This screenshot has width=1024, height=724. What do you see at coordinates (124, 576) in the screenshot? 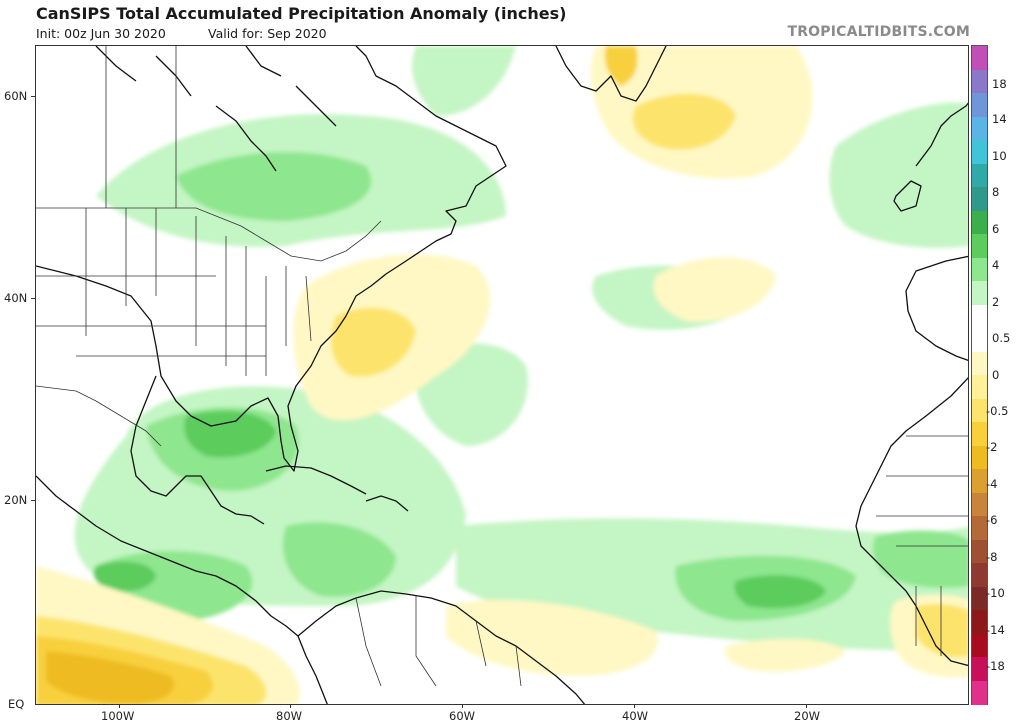
I see `wet-peak-pacific` at bounding box center [124, 576].